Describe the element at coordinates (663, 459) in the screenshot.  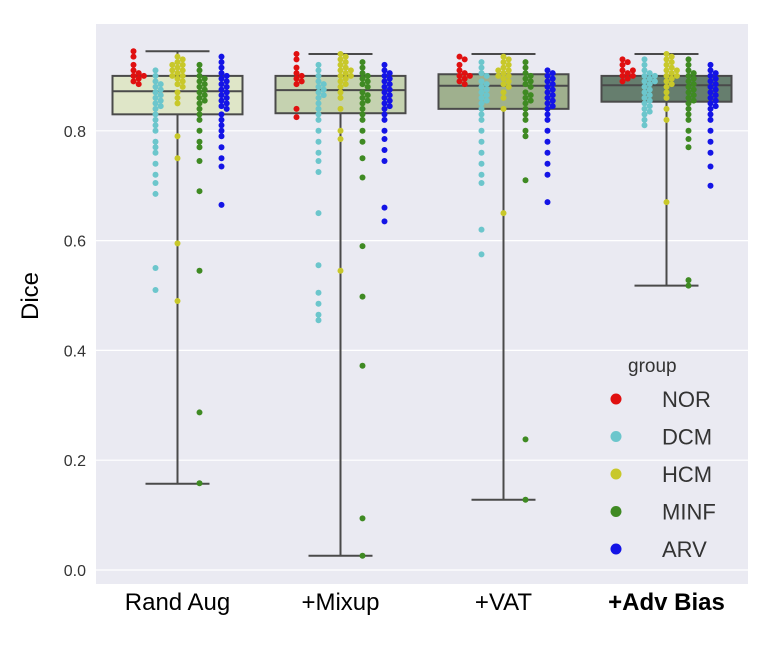
I see `legend: group NOR DCM HCM MINF ARV` at that location.